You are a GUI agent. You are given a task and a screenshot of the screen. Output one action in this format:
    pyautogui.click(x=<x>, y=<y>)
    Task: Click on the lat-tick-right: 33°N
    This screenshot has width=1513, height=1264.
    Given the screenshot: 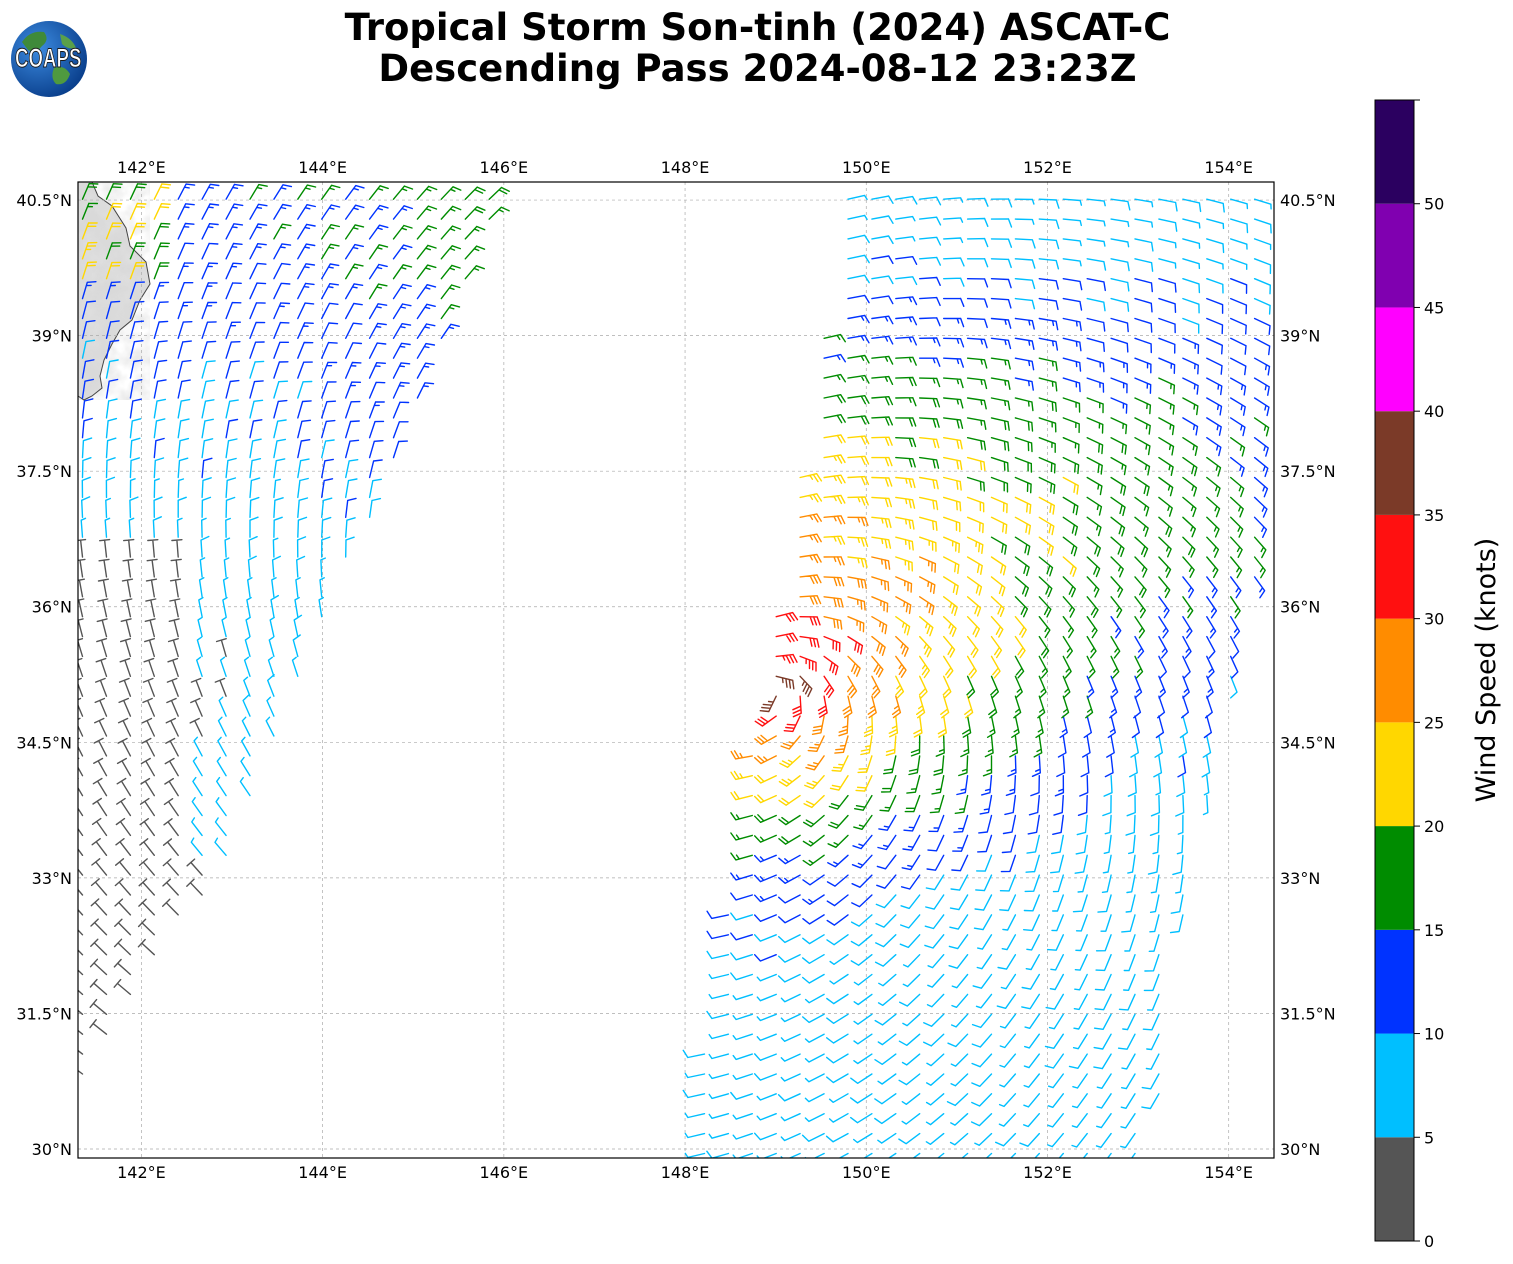 What is the action you would take?
    pyautogui.click(x=1300, y=878)
    